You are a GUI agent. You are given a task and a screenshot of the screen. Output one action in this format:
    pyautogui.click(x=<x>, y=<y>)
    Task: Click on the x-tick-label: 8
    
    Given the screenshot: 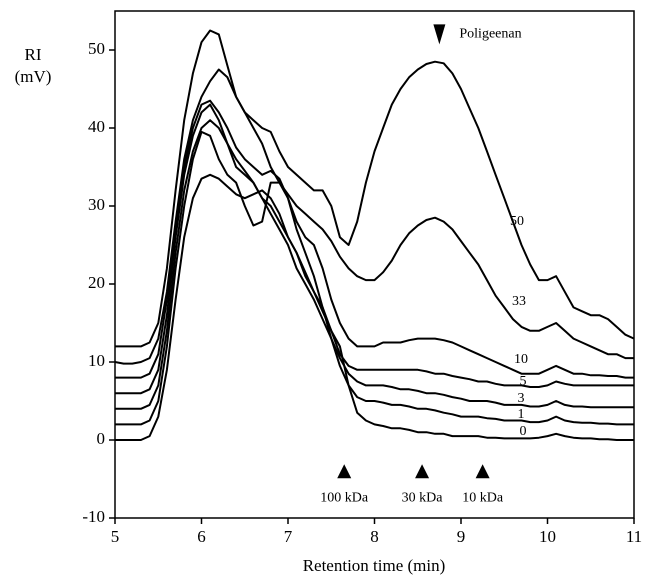 What is the action you would take?
    pyautogui.click(x=374, y=536)
    